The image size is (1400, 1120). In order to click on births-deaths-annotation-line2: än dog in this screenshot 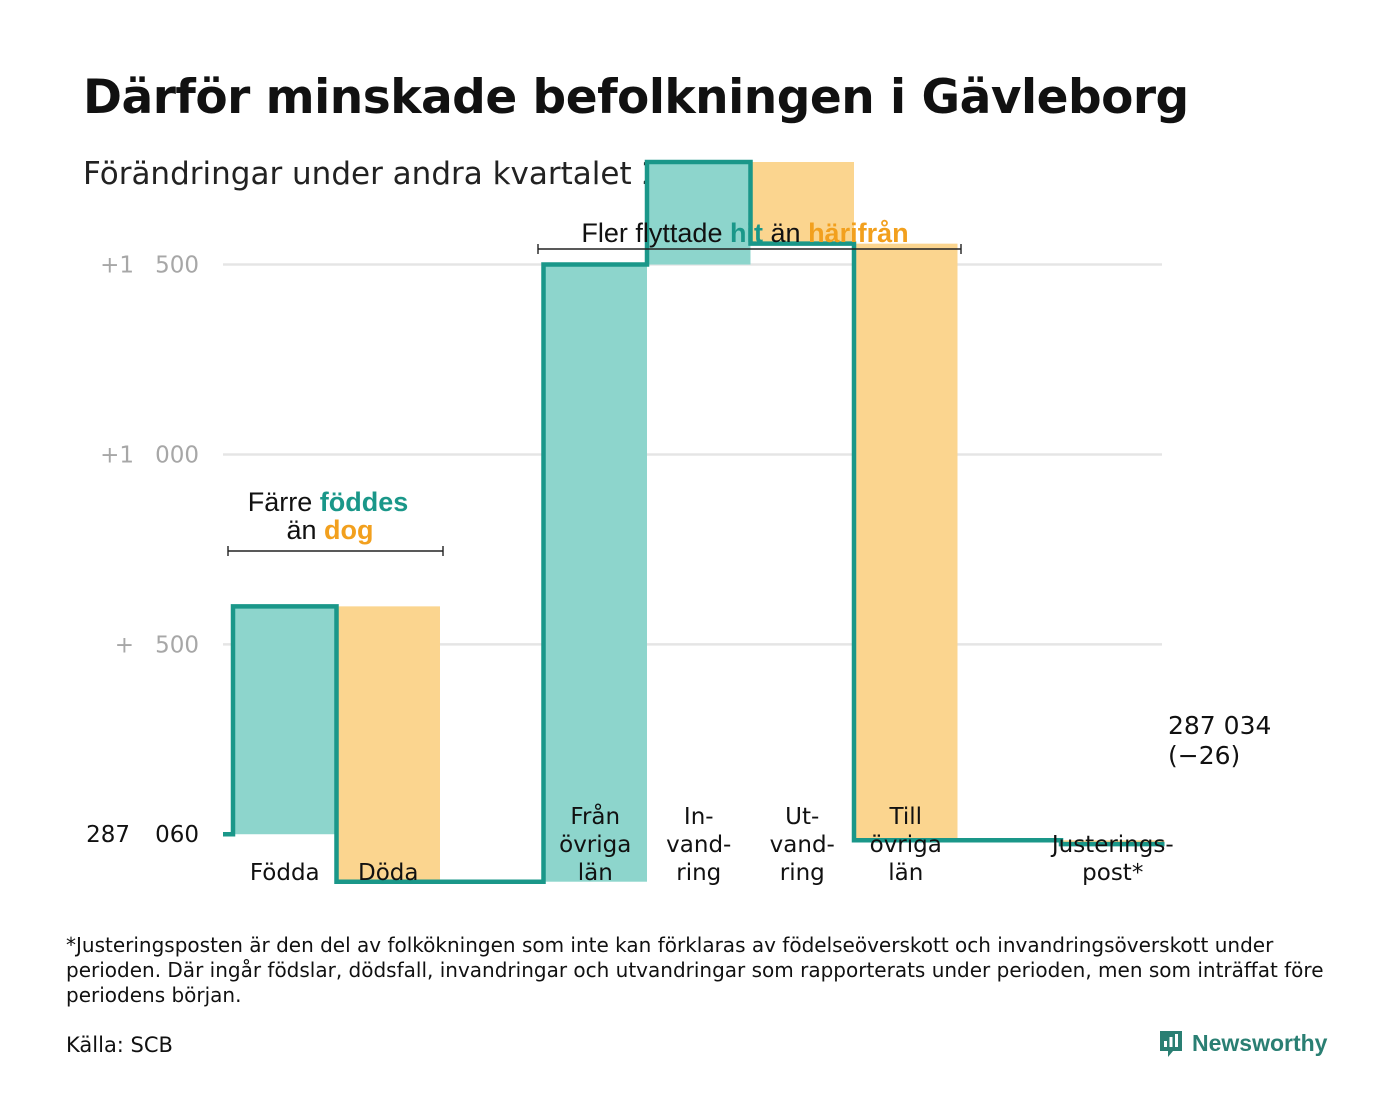, I will do `click(329, 530)`.